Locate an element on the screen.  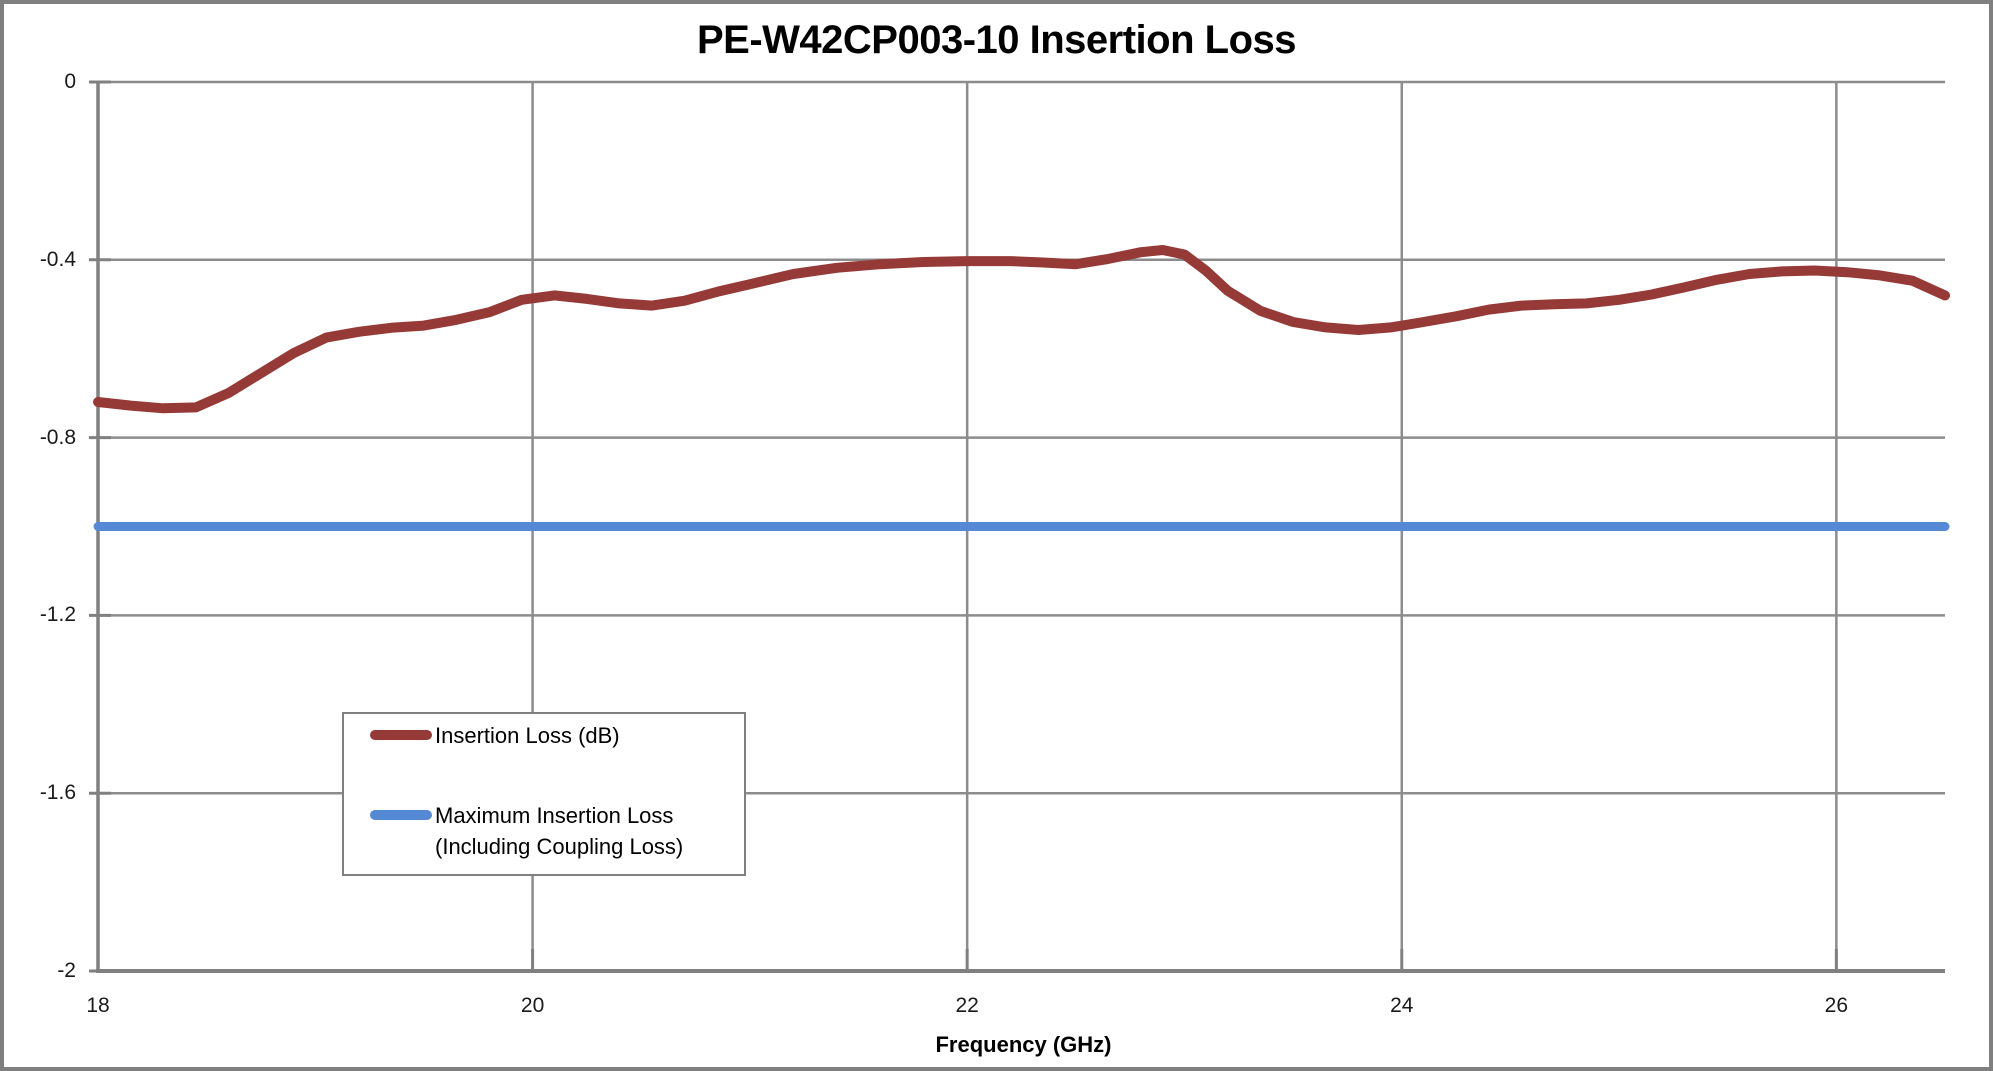
chart-title: PE-W42CP003-10 Insertion Loss is located at coordinates (996, 40).